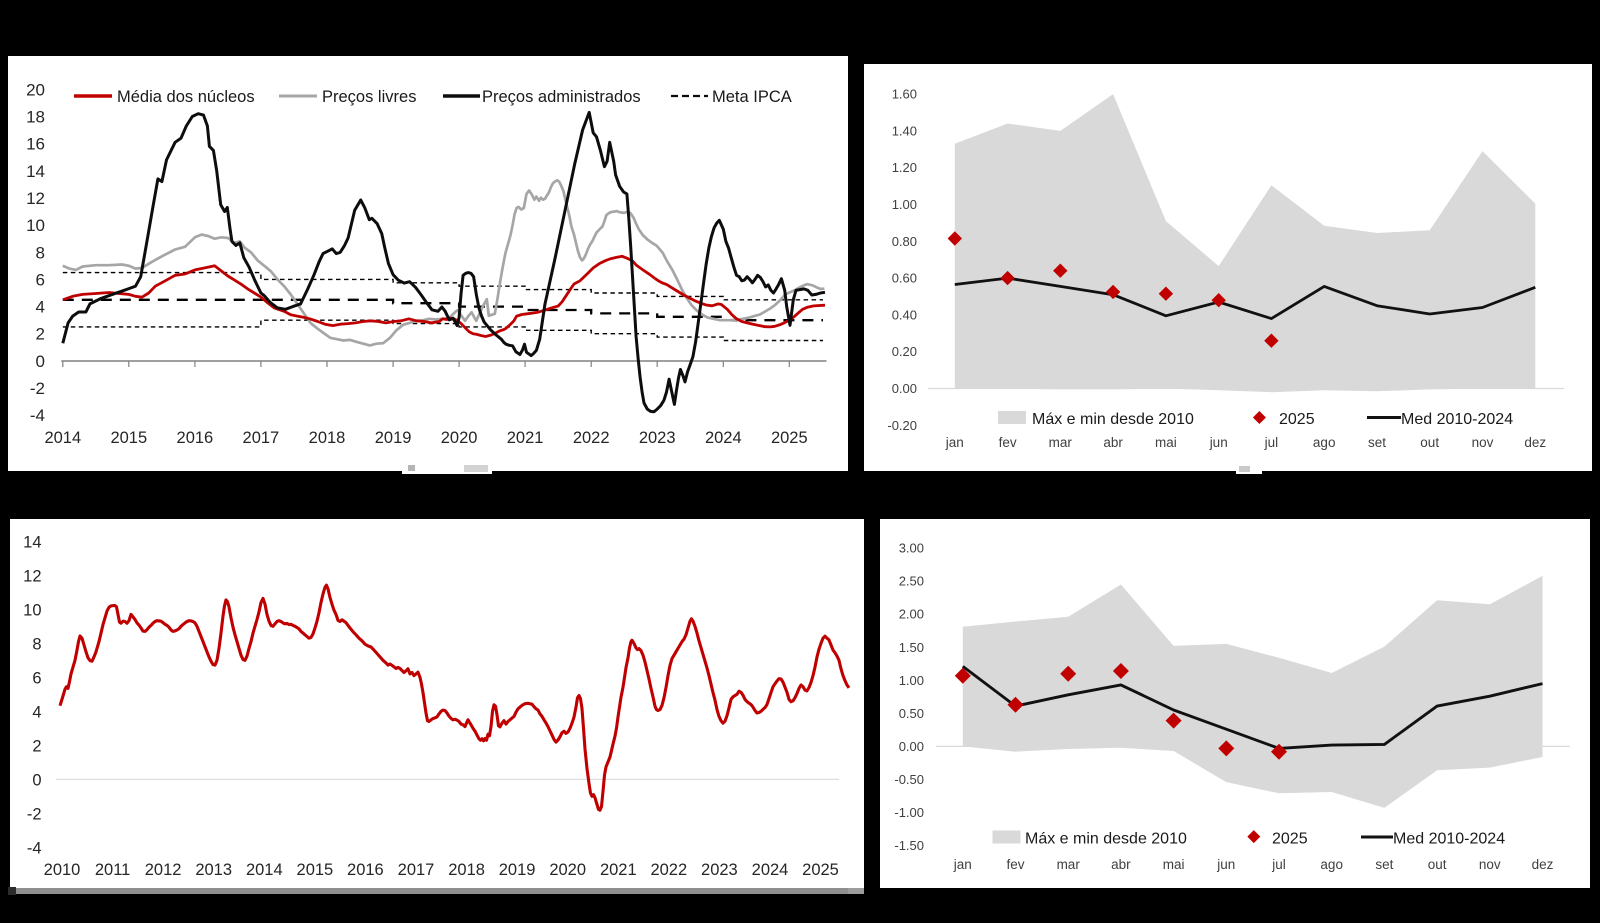  Describe the element at coordinates (35, 89) in the screenshot. I see `svg-text: 20` at that location.